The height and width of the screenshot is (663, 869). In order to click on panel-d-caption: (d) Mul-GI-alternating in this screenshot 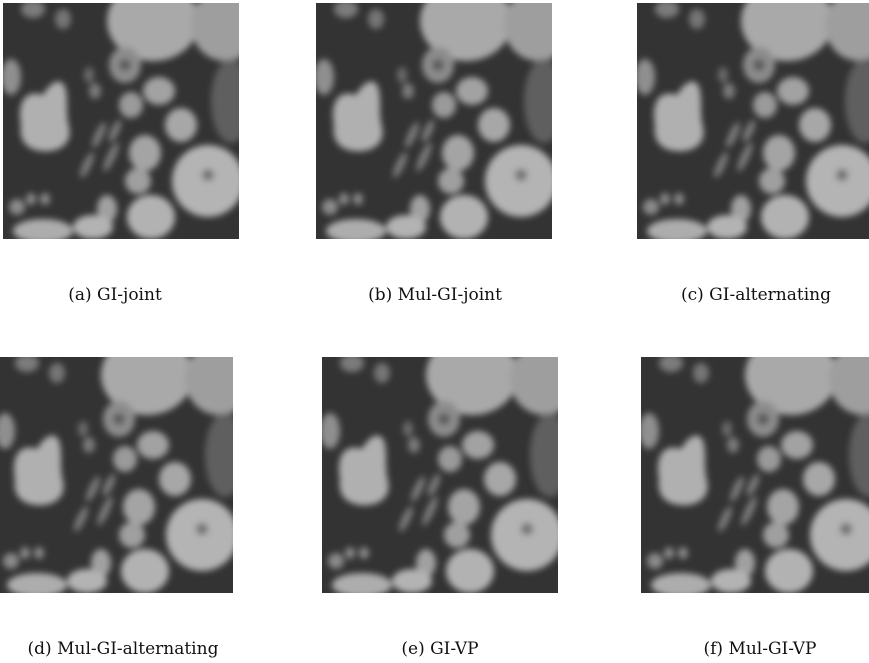, I will do `click(123, 649)`.